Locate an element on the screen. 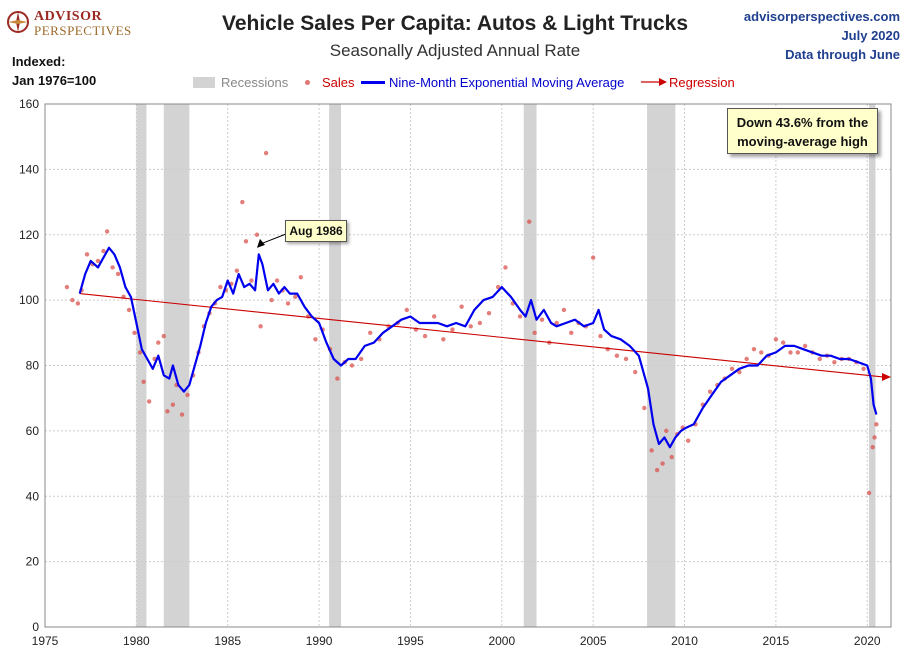 This screenshot has height=661, width=910. x-tick-label: 1985 is located at coordinates (227, 641).